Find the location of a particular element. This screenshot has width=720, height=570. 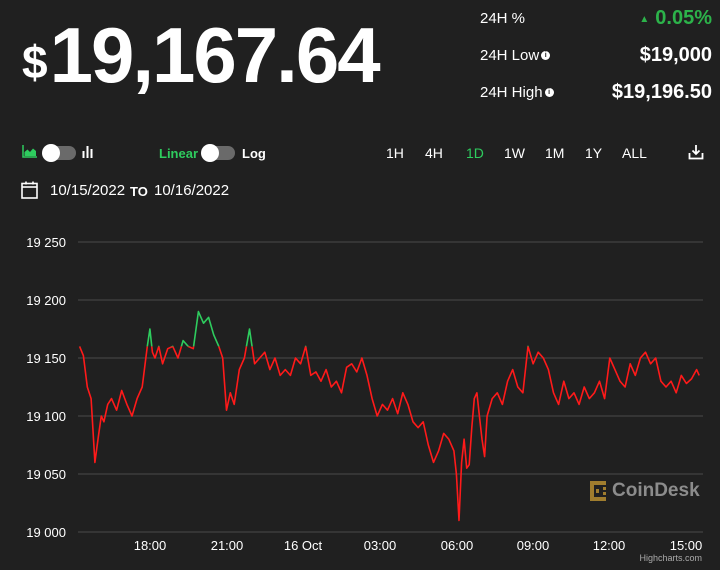

calendar-icon is located at coordinates (29, 190).